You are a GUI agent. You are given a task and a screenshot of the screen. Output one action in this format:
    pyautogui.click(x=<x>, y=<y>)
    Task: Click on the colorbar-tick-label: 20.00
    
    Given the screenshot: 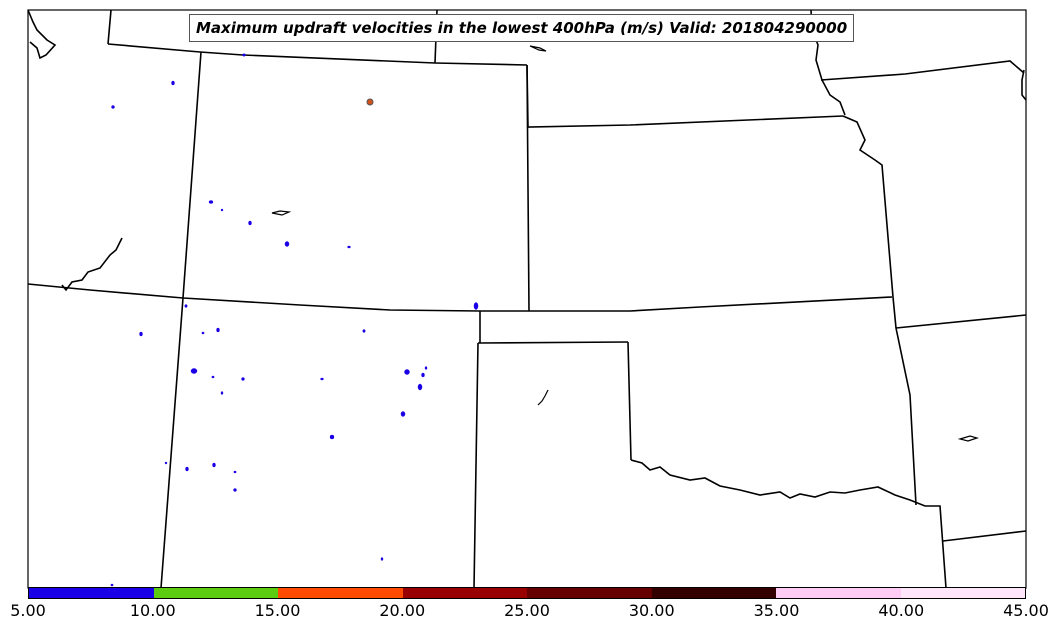 What is the action you would take?
    pyautogui.click(x=402, y=610)
    